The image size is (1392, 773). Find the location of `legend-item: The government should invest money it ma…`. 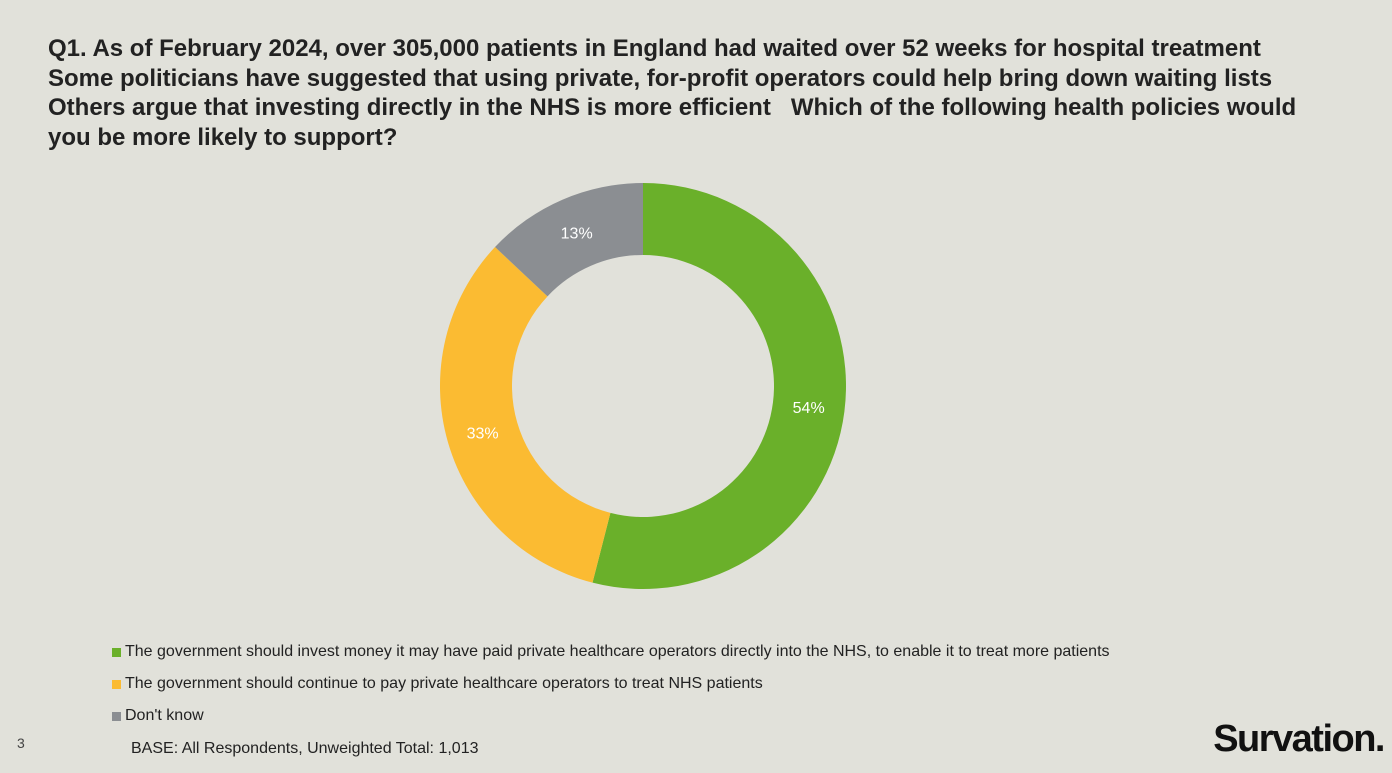

legend-item: The government should invest money it ma… is located at coordinates (611, 652).